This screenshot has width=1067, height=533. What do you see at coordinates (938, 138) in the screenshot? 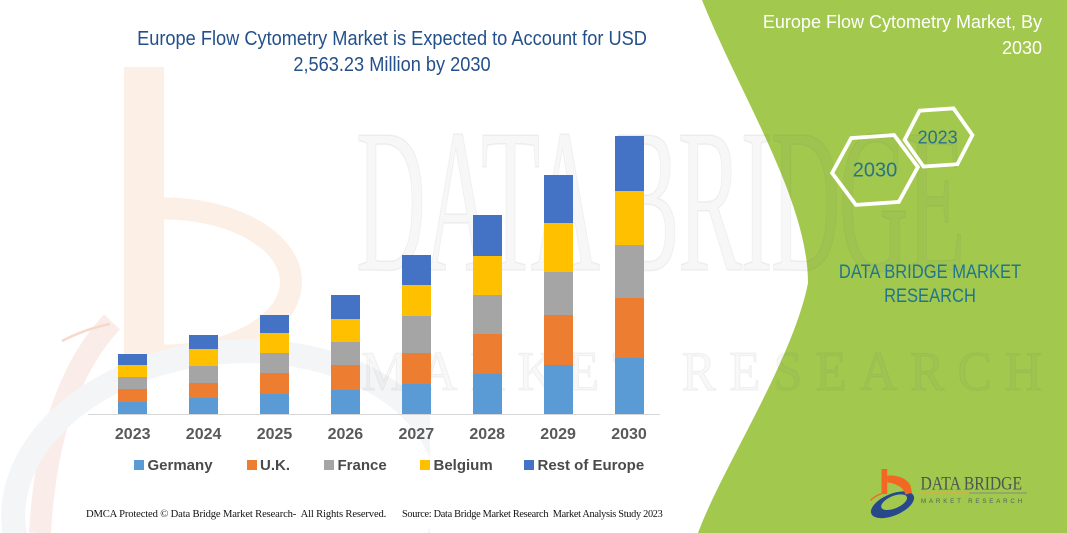
I see `svg-text: 2023` at bounding box center [938, 138].